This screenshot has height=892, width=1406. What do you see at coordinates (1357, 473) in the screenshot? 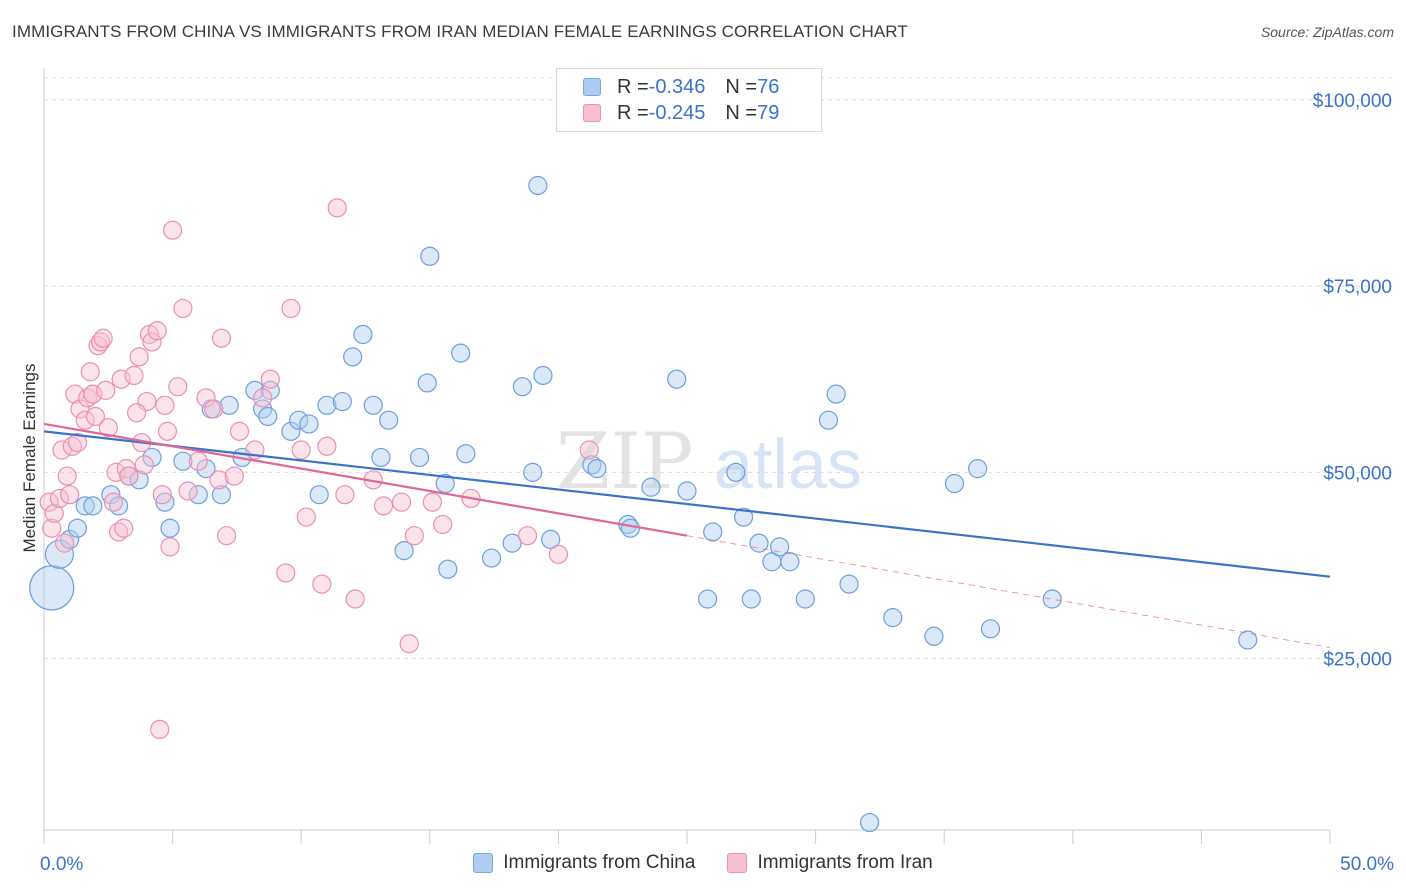
I see `y-tick-label: $50,000` at bounding box center [1357, 473].